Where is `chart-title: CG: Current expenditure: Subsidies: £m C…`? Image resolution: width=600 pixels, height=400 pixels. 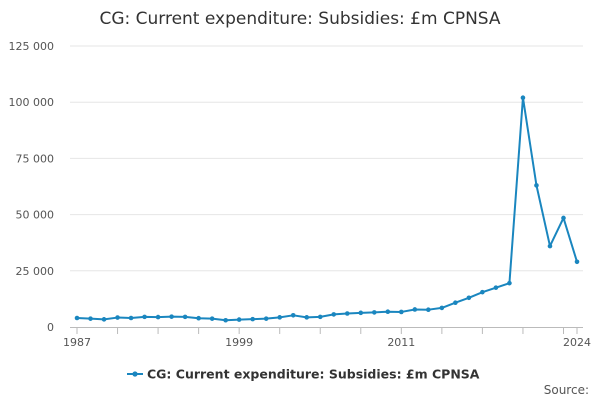 chart-title: CG: Current expenditure: Subsidies: £m C… is located at coordinates (299, 19).